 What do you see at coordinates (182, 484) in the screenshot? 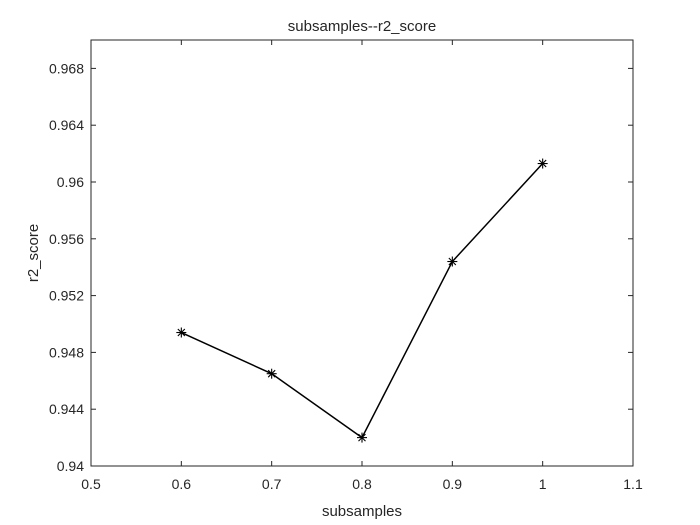
I see `x-tick-label: 0.6` at bounding box center [182, 484].